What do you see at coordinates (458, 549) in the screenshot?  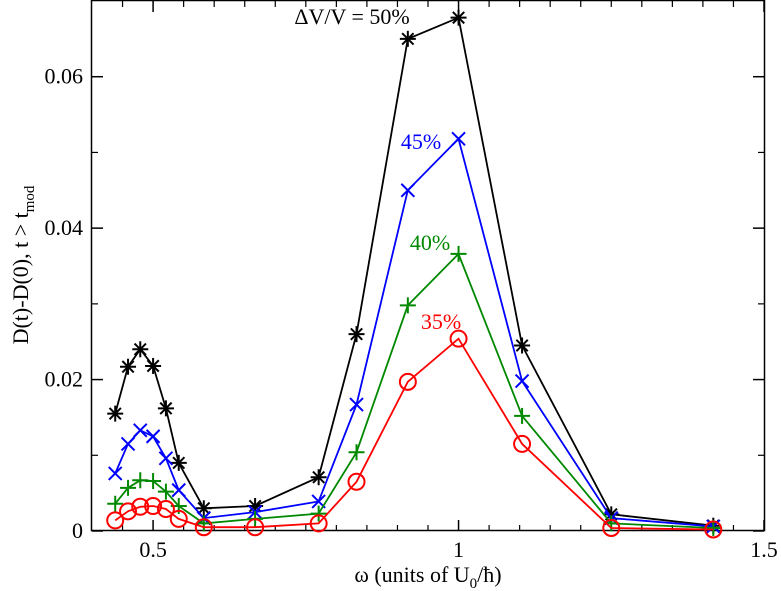 I see `x-tick-label: 1` at bounding box center [458, 549].